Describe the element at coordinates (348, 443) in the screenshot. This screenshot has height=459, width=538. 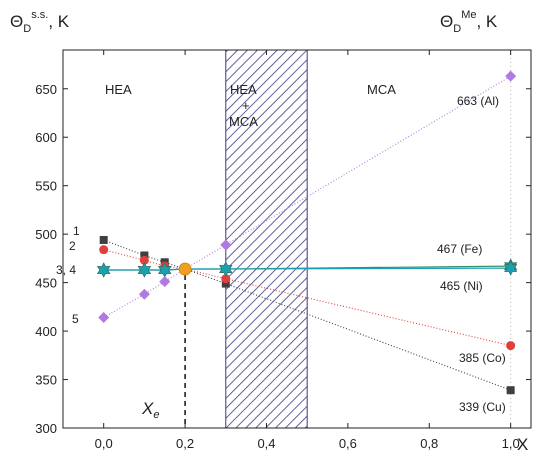
I see `x-tick-label: 0,6` at that location.